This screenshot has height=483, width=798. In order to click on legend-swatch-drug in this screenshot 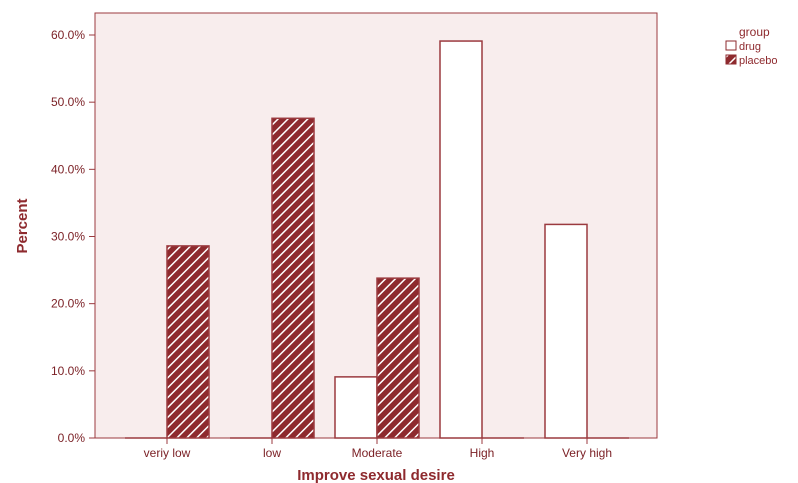, I will do `click(731, 45)`.